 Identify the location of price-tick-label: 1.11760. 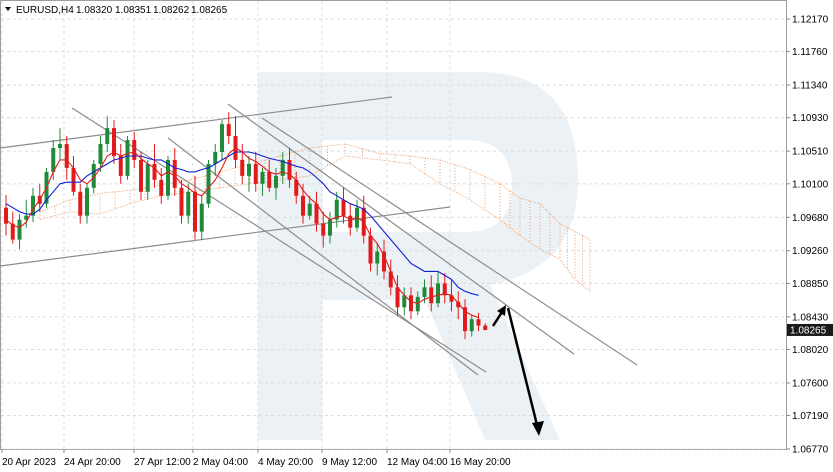
(810, 52).